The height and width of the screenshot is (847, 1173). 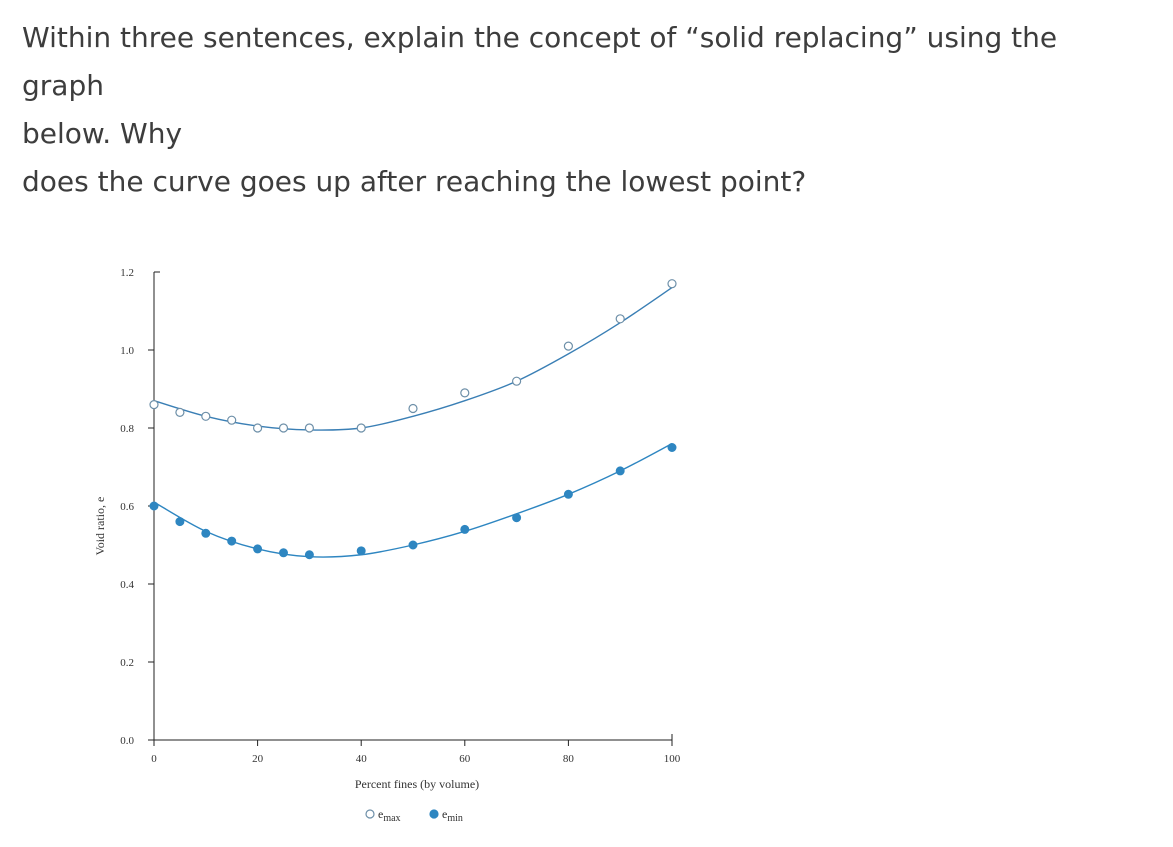 I want to click on x-tick-label: 40, so click(x=362, y=759).